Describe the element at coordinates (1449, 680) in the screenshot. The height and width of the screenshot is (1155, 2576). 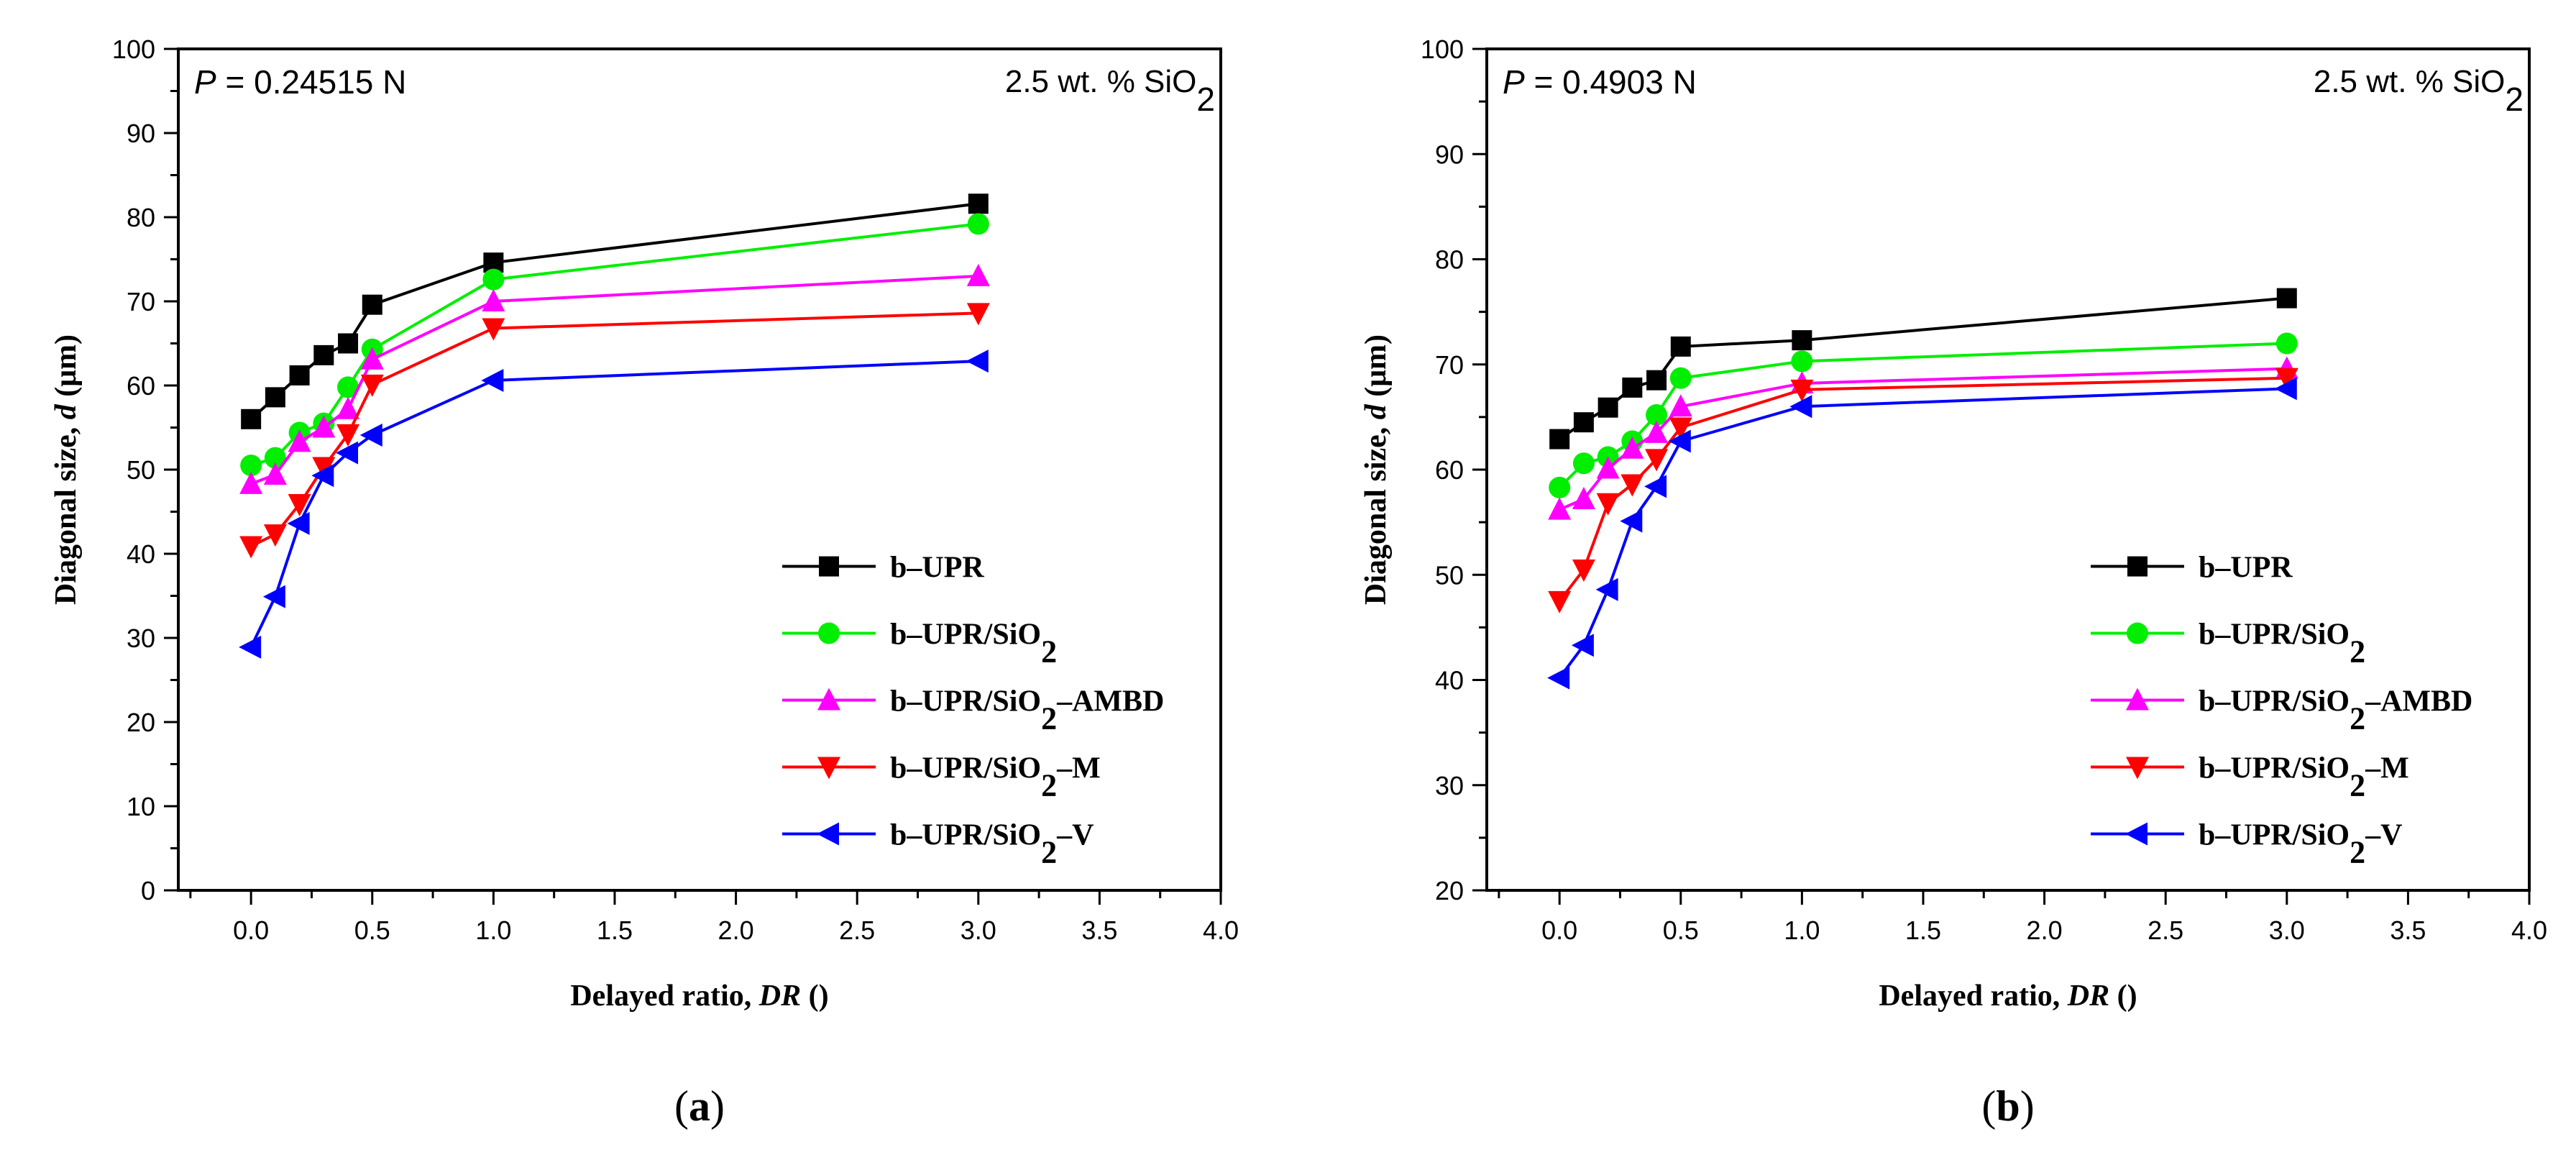
I see `y-tick-label: 40` at that location.